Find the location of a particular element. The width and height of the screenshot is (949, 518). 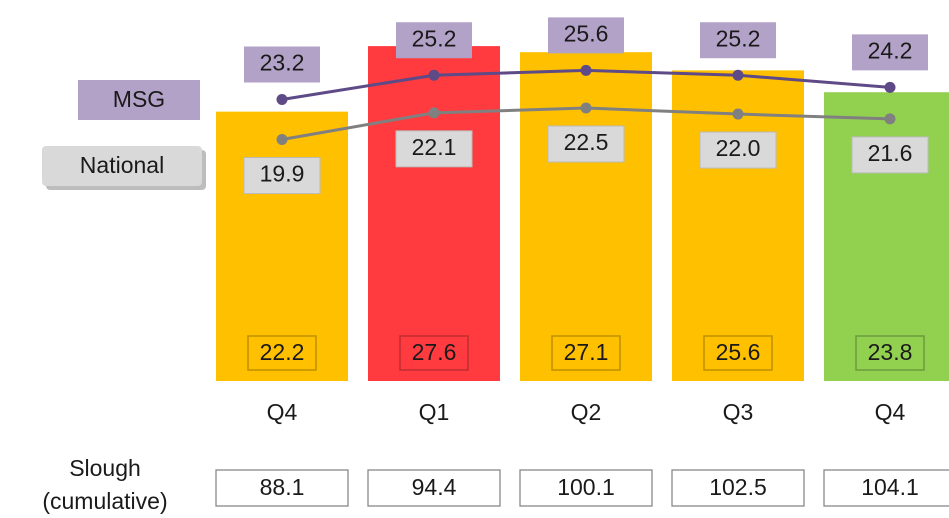

line-label: 19.9 is located at coordinates (282, 174).